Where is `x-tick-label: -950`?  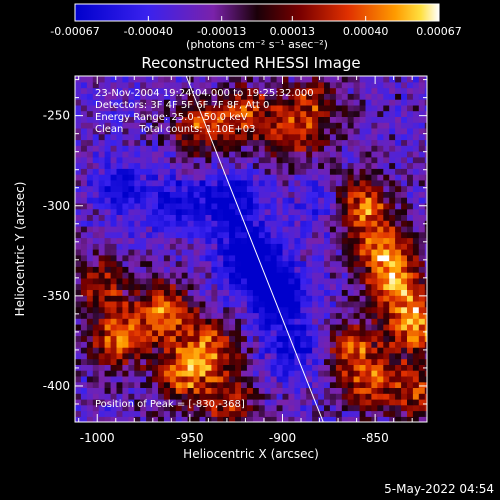 x-tick-label: -950 is located at coordinates (189, 438).